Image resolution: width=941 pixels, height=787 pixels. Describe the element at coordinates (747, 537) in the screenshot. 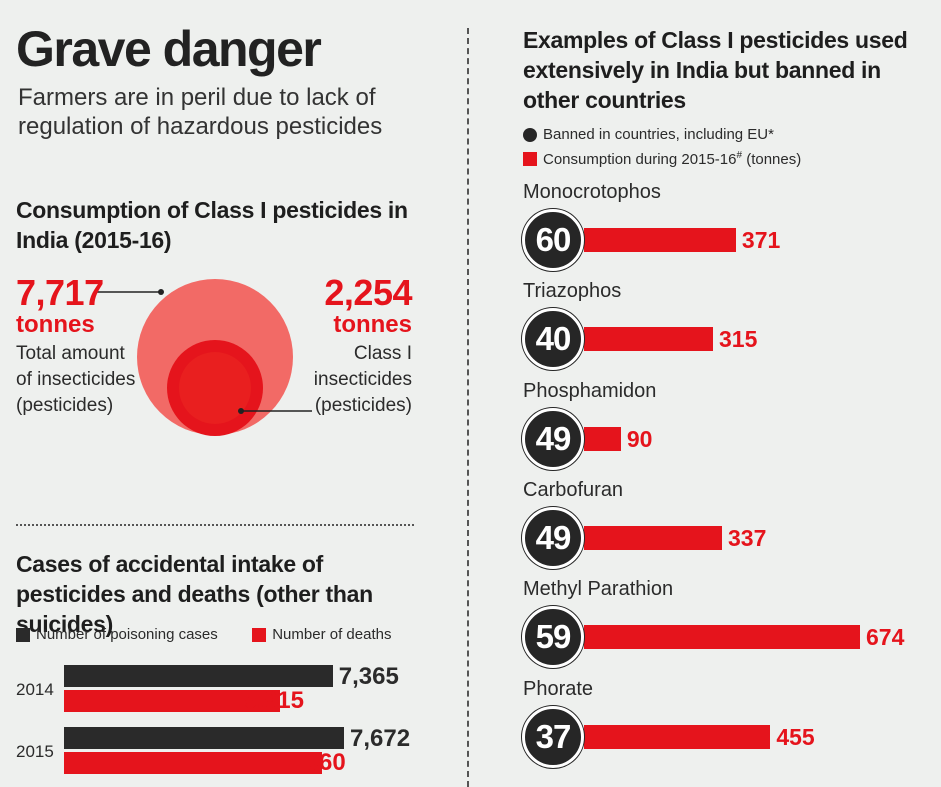

I see `consumption-value: 337` at that location.